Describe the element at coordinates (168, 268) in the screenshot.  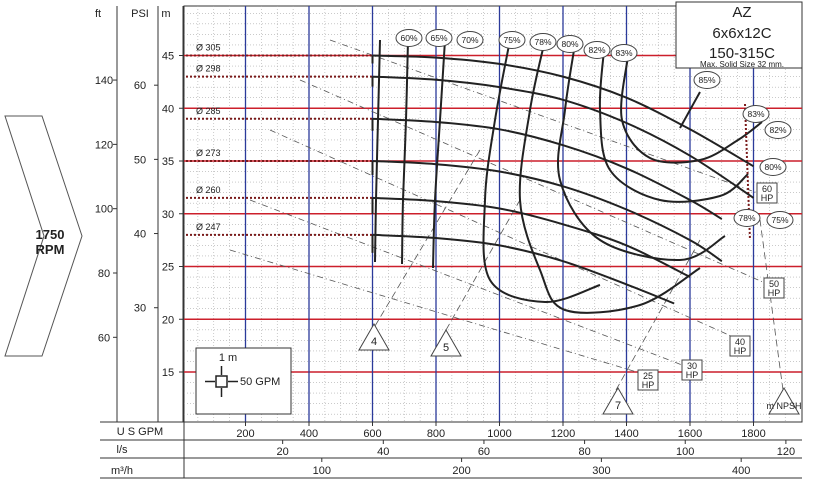
I see `m-tick-label: 25` at that location.